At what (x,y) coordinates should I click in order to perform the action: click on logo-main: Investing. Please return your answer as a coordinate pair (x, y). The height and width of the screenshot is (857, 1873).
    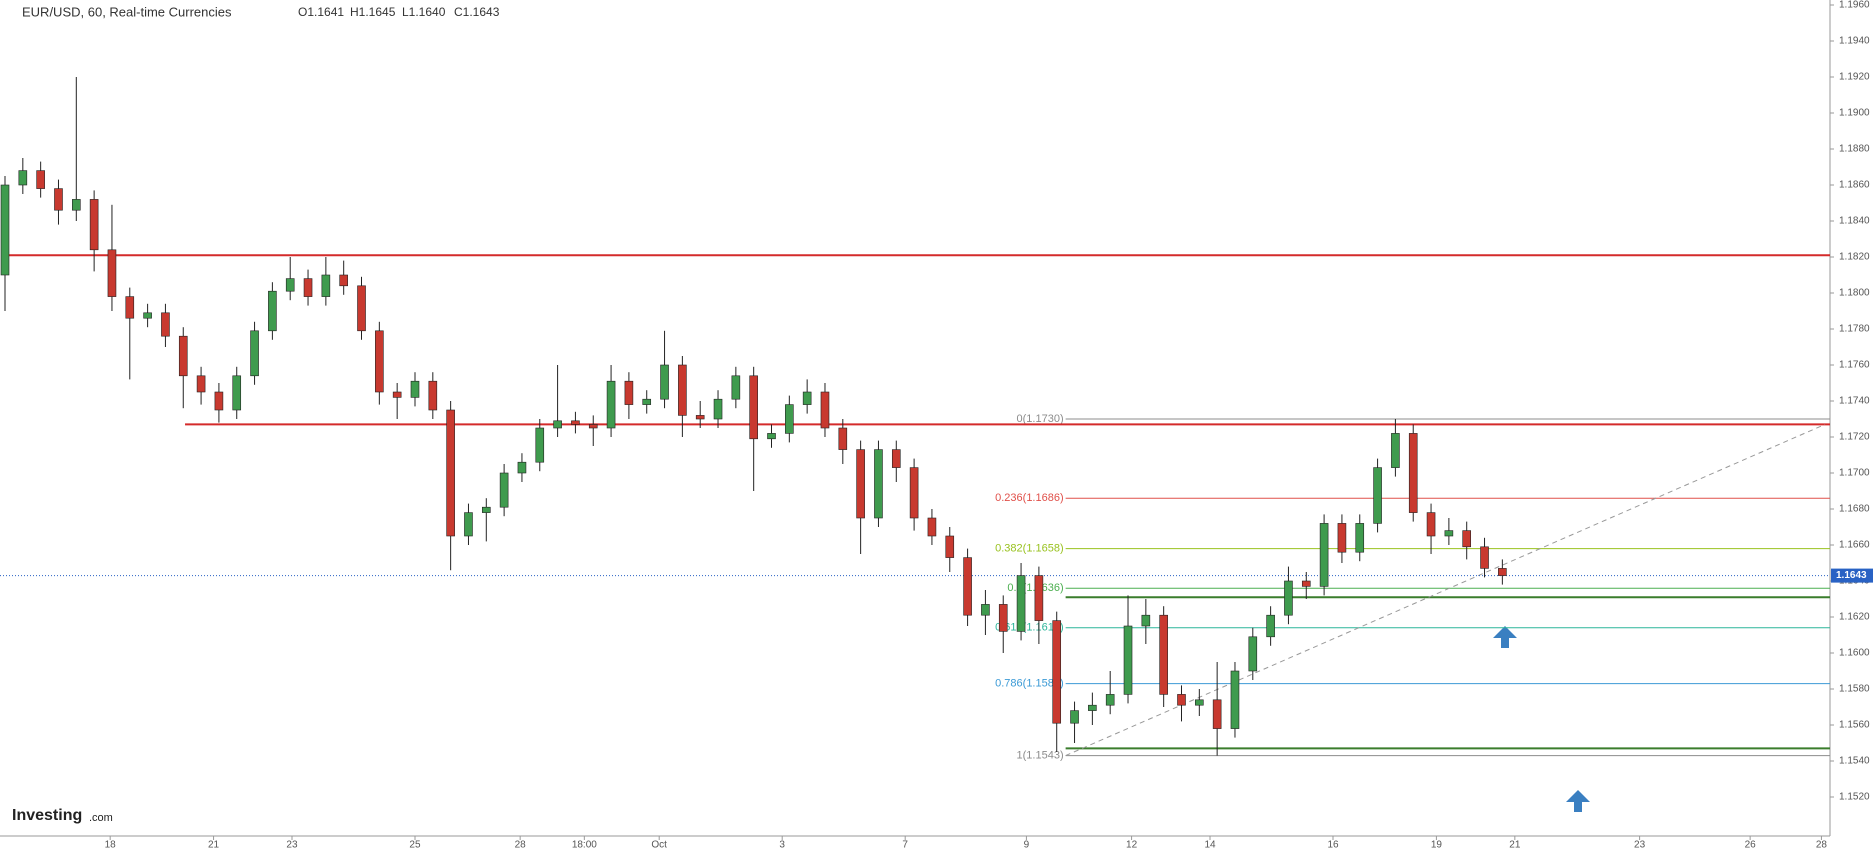
    Looking at the image, I should click on (47, 815).